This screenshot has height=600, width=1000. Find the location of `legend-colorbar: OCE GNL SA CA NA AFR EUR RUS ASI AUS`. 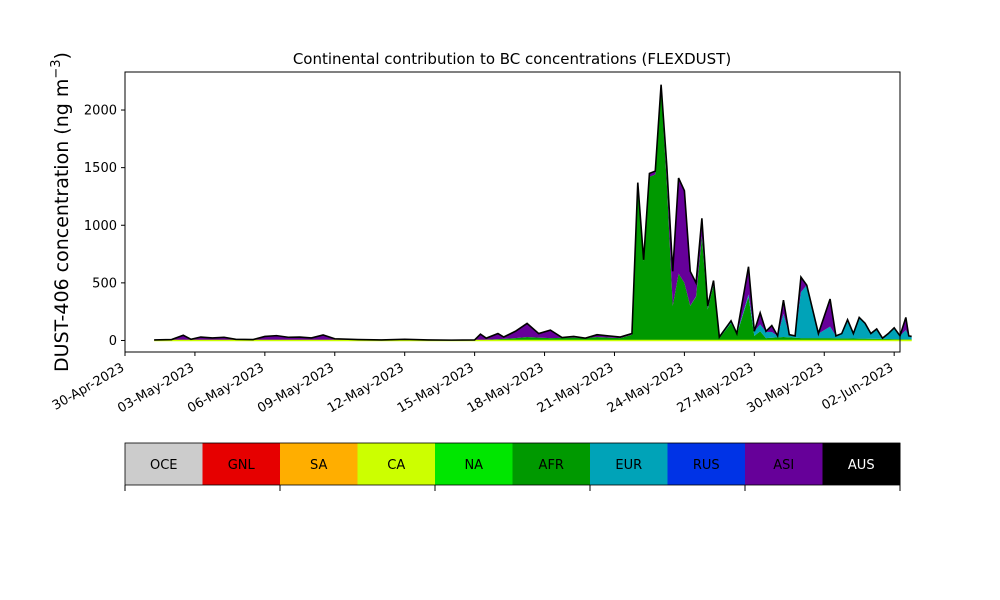

legend-colorbar: OCE GNL SA CA NA AFR EUR RUS ASI AUS is located at coordinates (512, 466).